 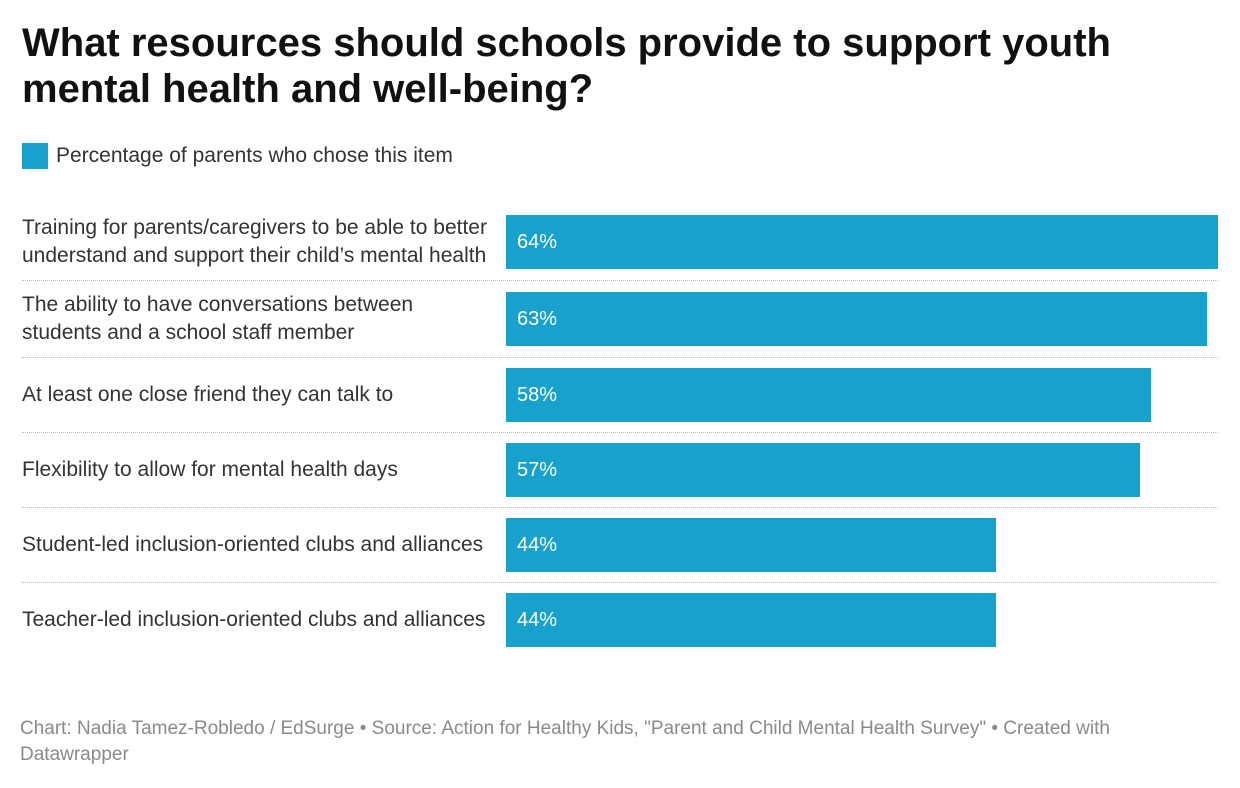 I want to click on legend-swatch, so click(x=35, y=156).